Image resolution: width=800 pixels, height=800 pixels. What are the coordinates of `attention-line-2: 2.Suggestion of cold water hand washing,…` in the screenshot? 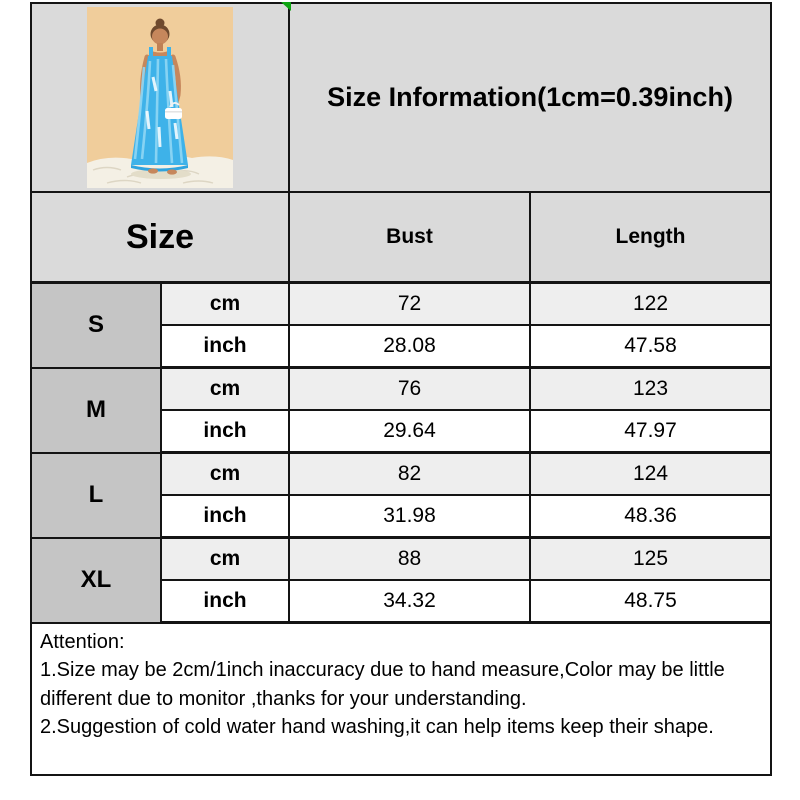 It's located at (377, 727).